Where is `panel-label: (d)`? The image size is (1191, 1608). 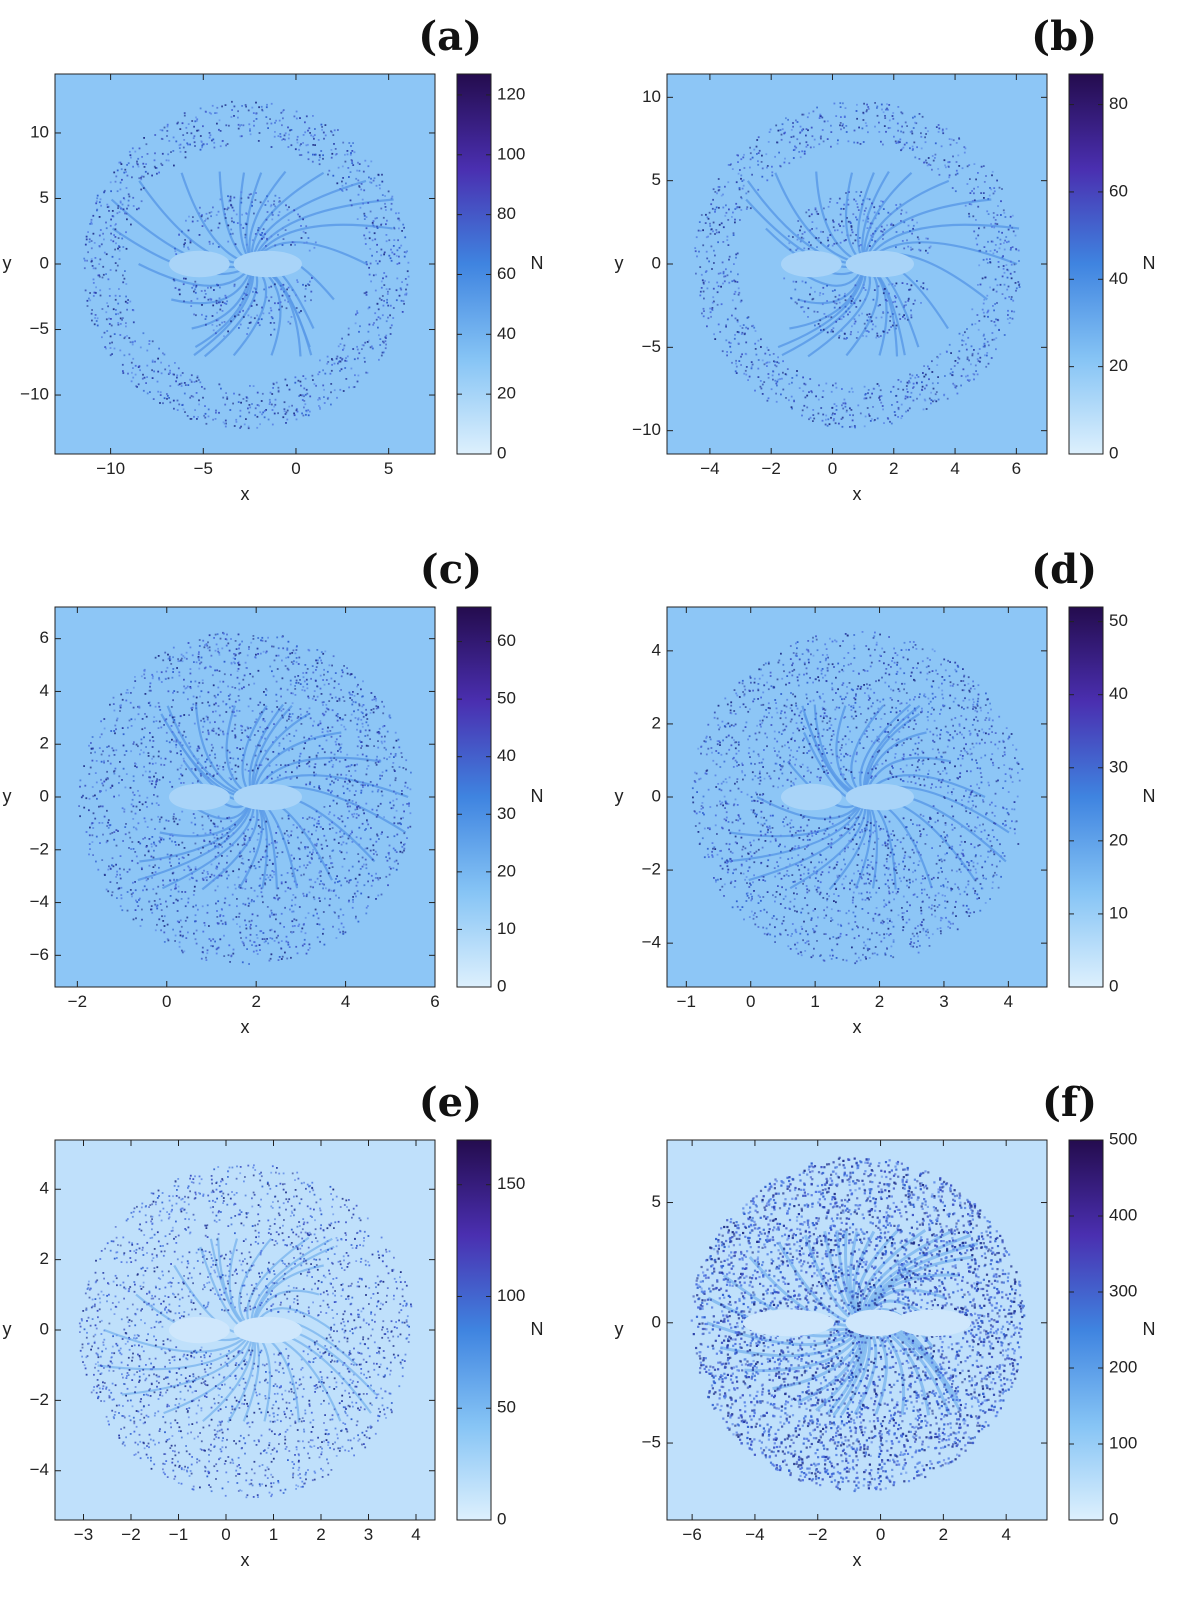 panel-label: (d) is located at coordinates (1064, 569).